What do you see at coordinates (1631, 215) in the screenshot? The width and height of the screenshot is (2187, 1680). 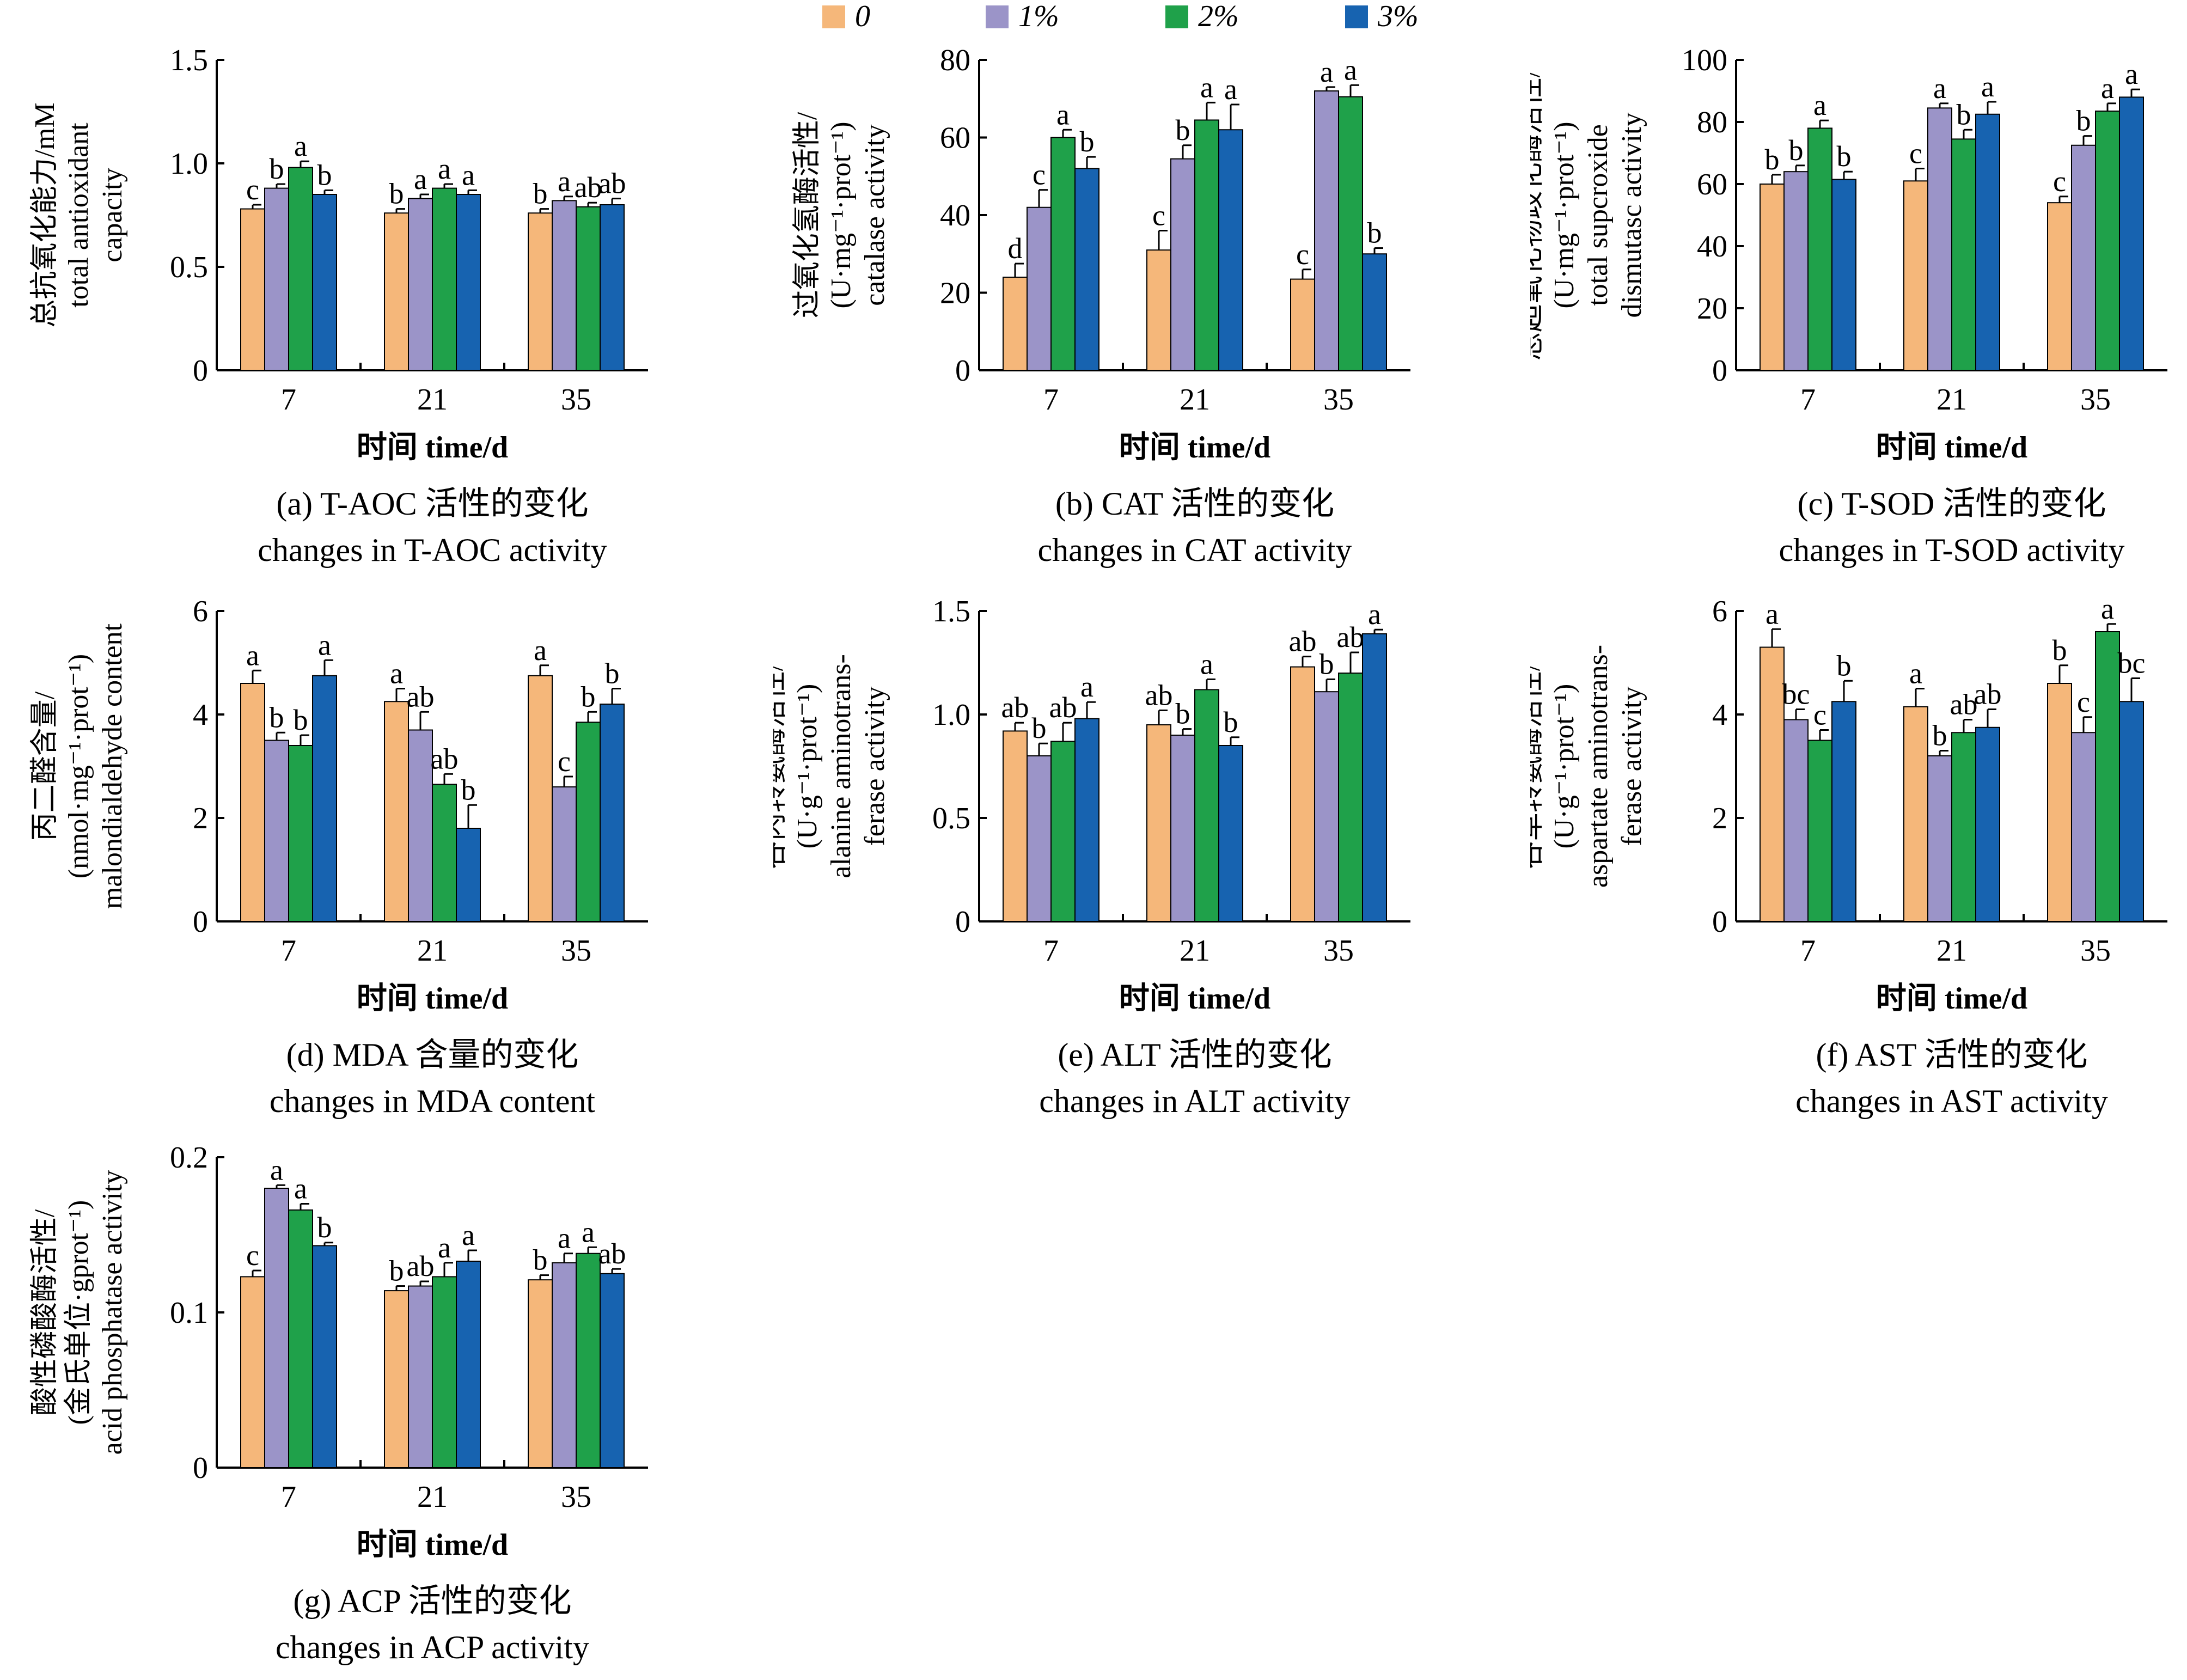 I see `y-axis-label: dismutasc activity` at bounding box center [1631, 215].